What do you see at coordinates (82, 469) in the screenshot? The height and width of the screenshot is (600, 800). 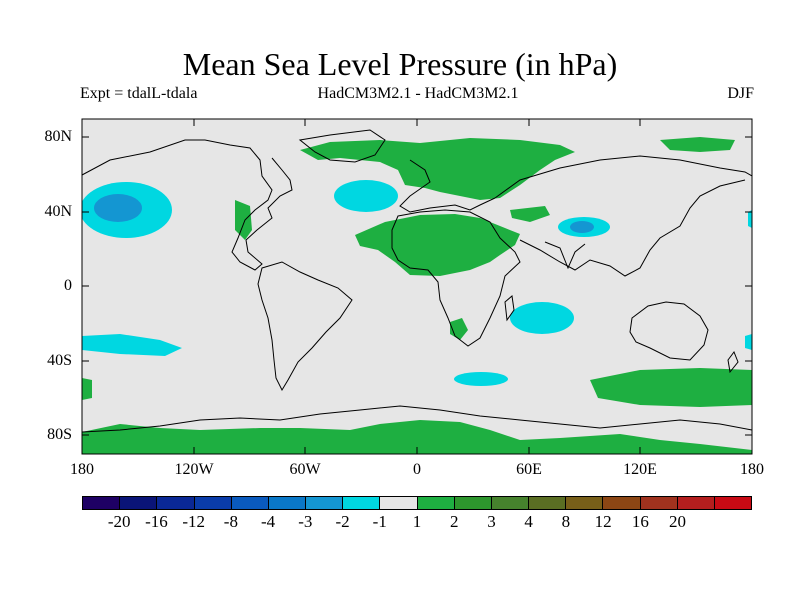 I see `lon-label-180w: 180` at bounding box center [82, 469].